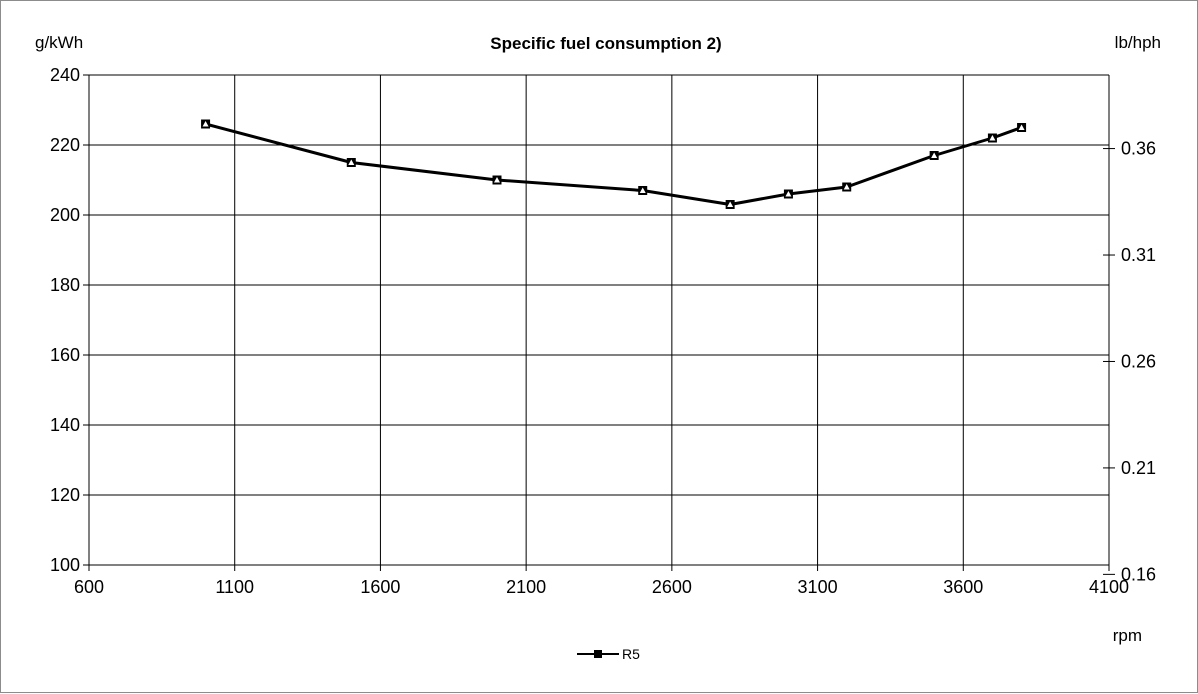 The height and width of the screenshot is (694, 1198). Describe the element at coordinates (65, 75) in the screenshot. I see `y-tick-label: 240` at that location.